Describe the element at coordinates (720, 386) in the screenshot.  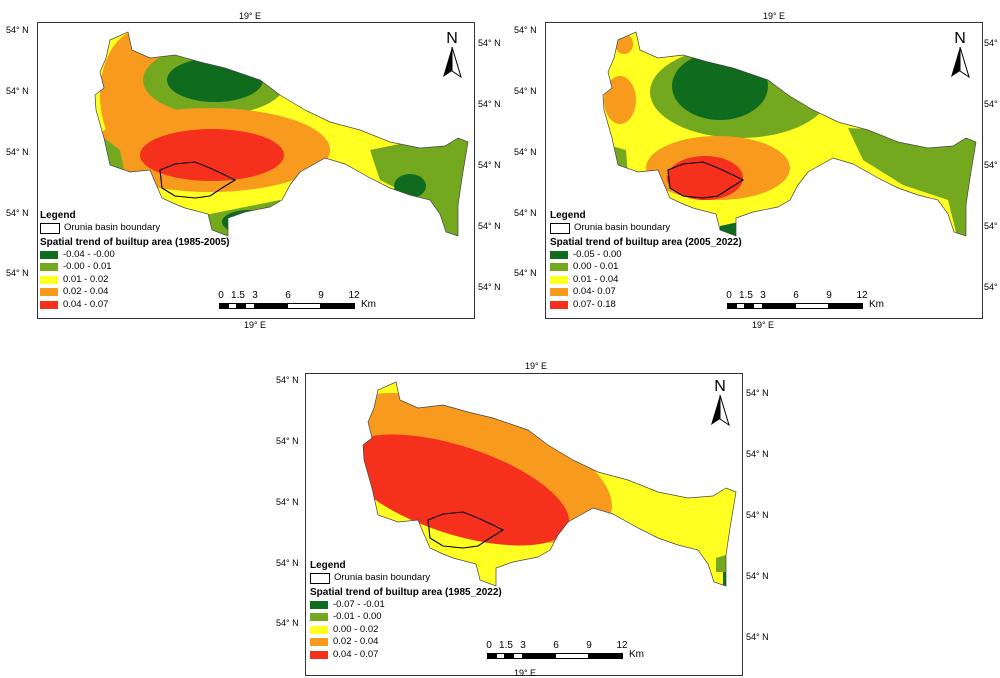
I see `north-label: N` at that location.